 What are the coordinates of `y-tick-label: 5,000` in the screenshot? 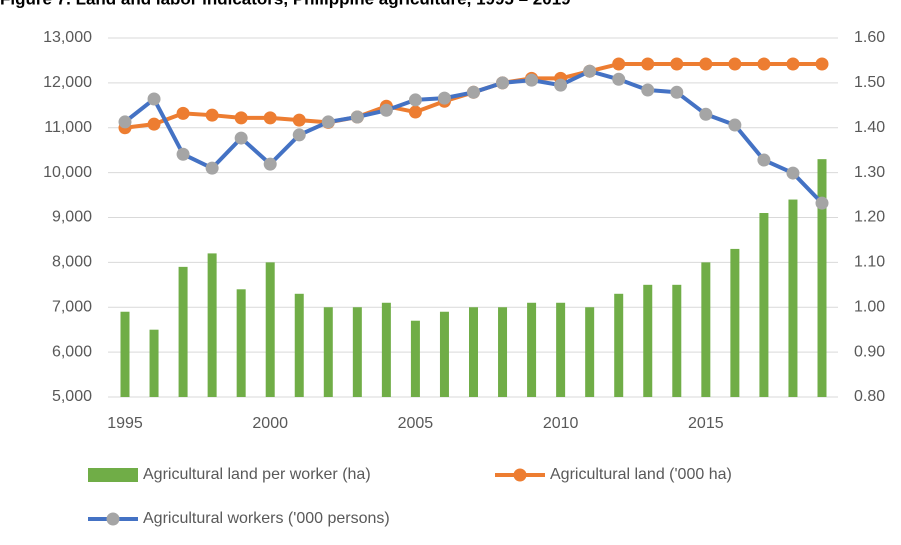 It's located at (72, 396).